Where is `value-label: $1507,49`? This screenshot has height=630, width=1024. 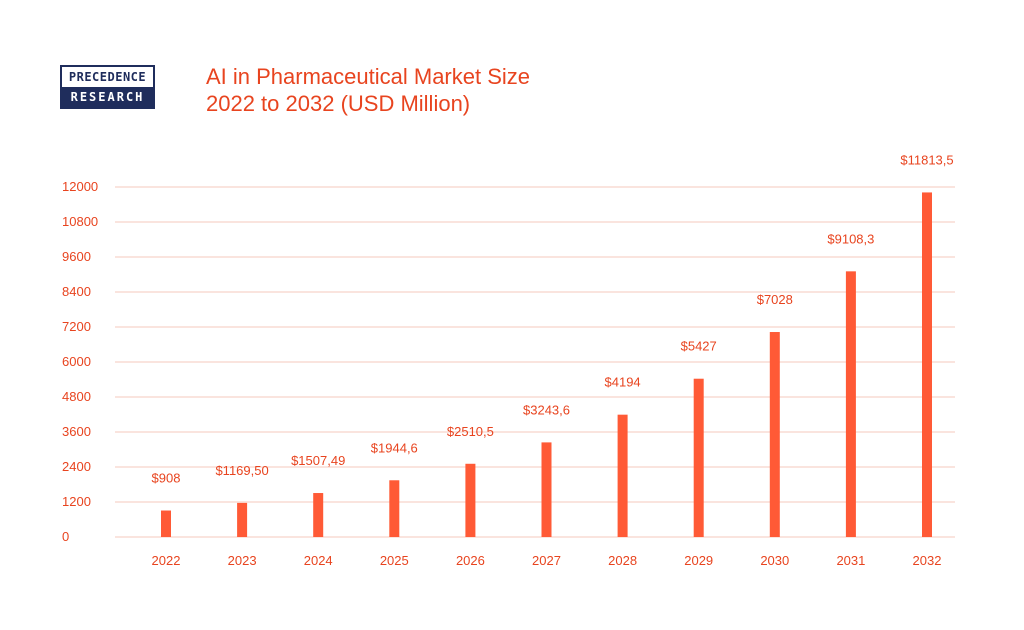 value-label: $1507,49 is located at coordinates (318, 460).